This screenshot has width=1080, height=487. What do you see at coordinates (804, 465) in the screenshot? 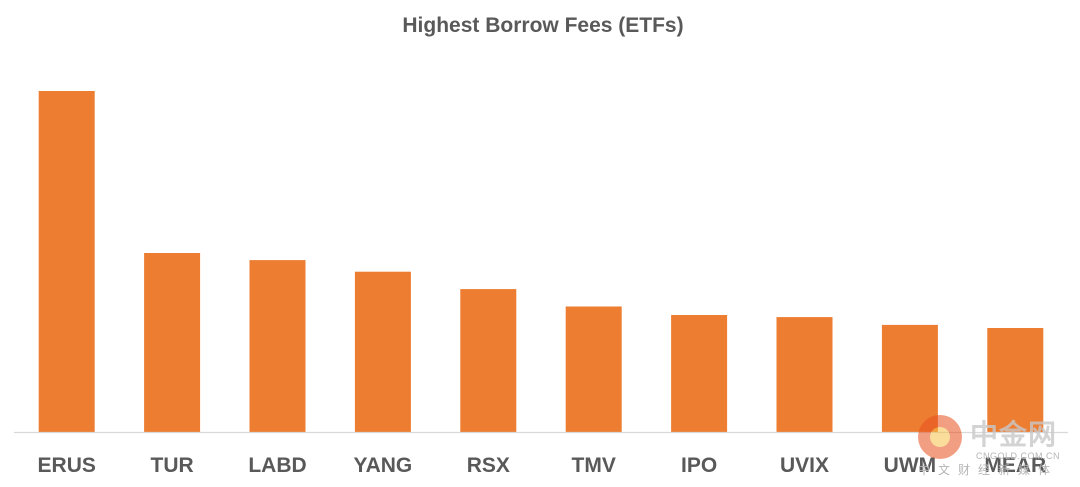
I see `x-tick-label-uvix: UVIX` at bounding box center [804, 465].